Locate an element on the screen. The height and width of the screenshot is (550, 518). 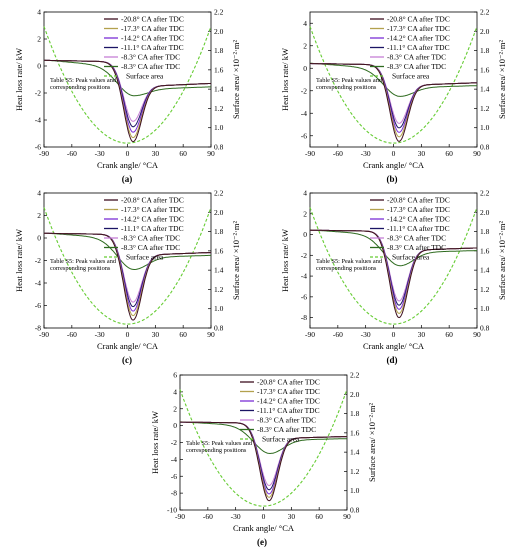
legend-label: -20.8° CA after TDC is located at coordinates (152, 19).